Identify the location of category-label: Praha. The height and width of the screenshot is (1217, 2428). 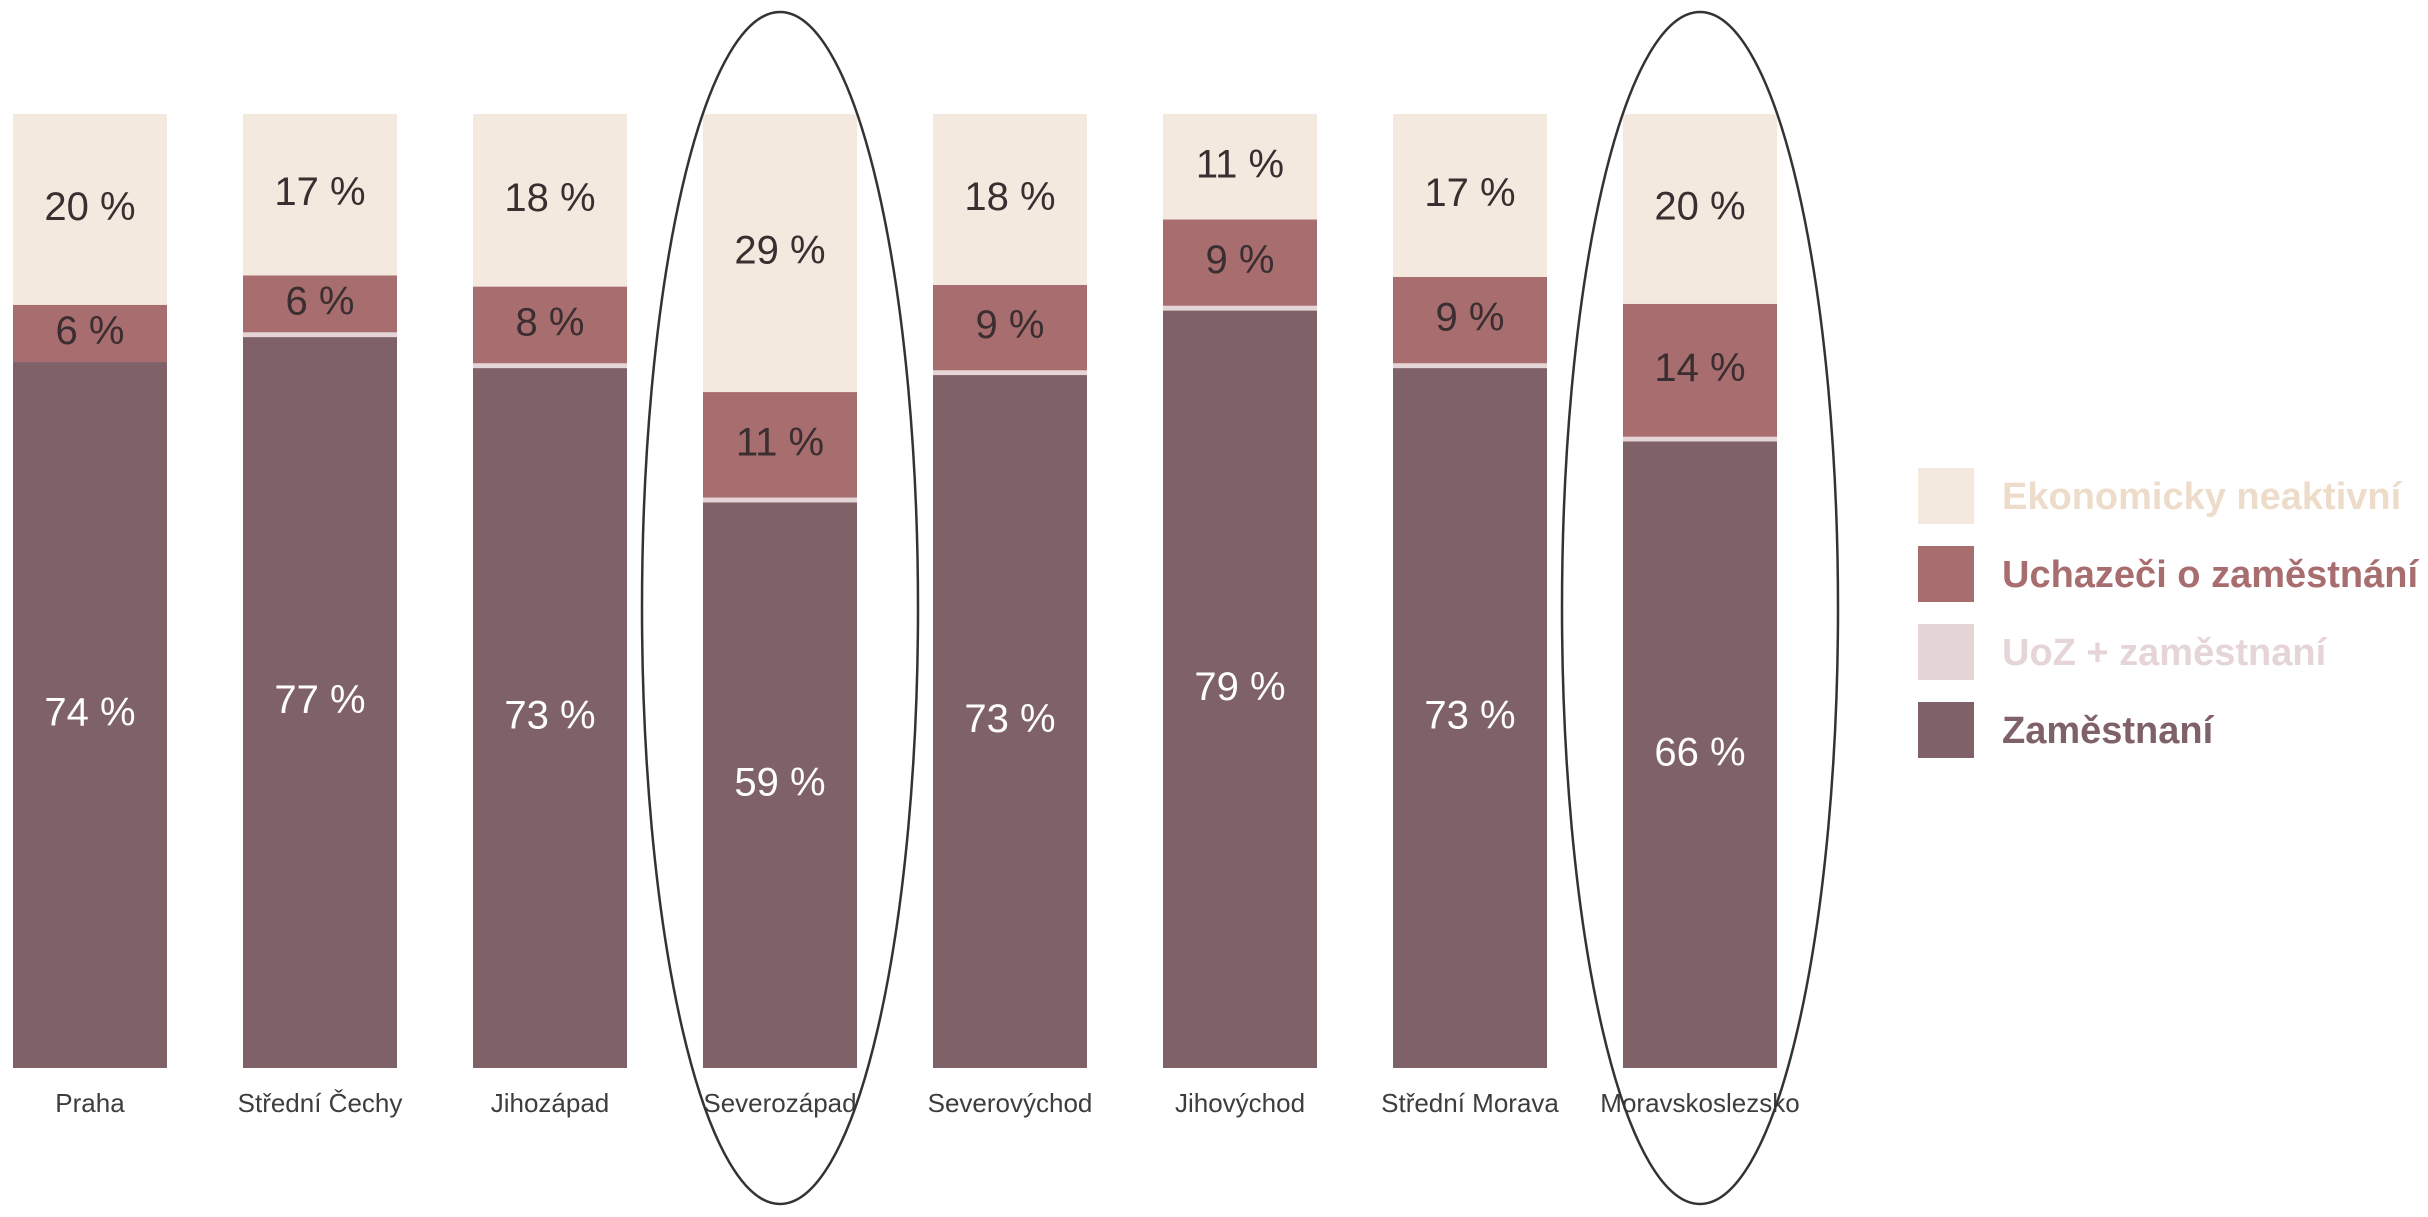
(90, 1103).